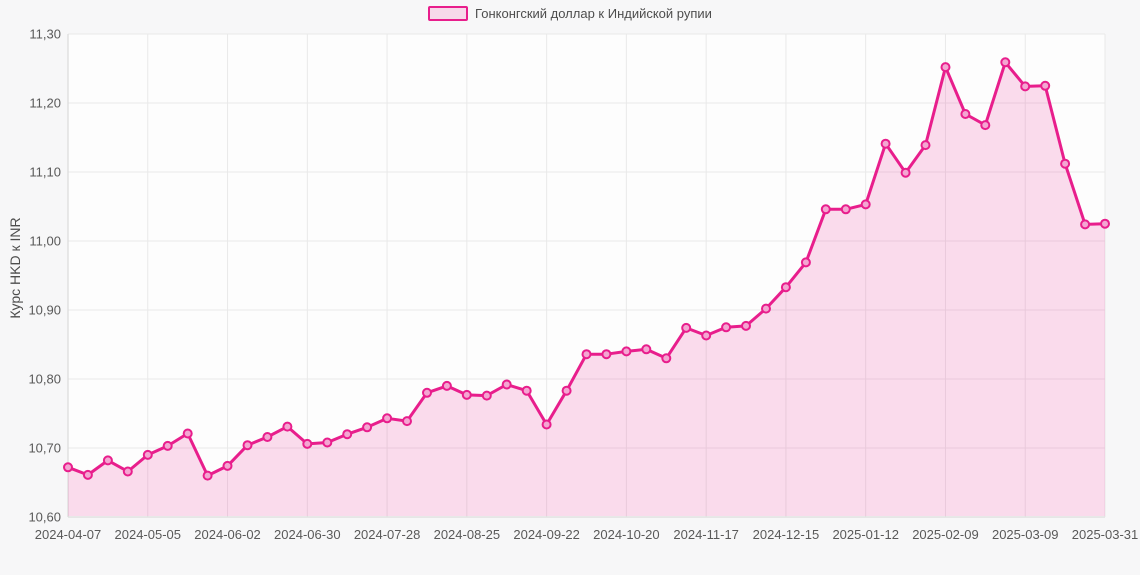 Image resolution: width=1140 pixels, height=575 pixels. I want to click on x-tick-label: 2024-10-20, so click(626, 534).